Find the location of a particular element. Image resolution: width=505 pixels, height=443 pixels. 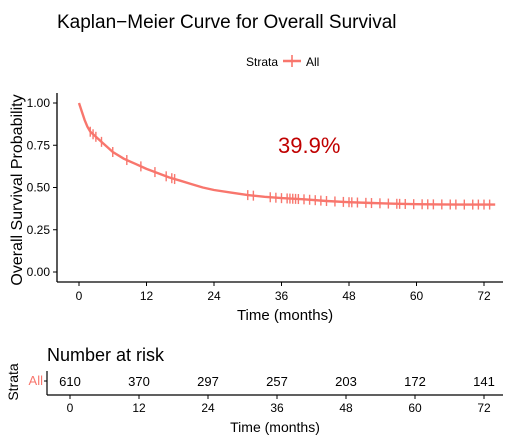

risk-x-tick-label: 12 is located at coordinates (139, 408).